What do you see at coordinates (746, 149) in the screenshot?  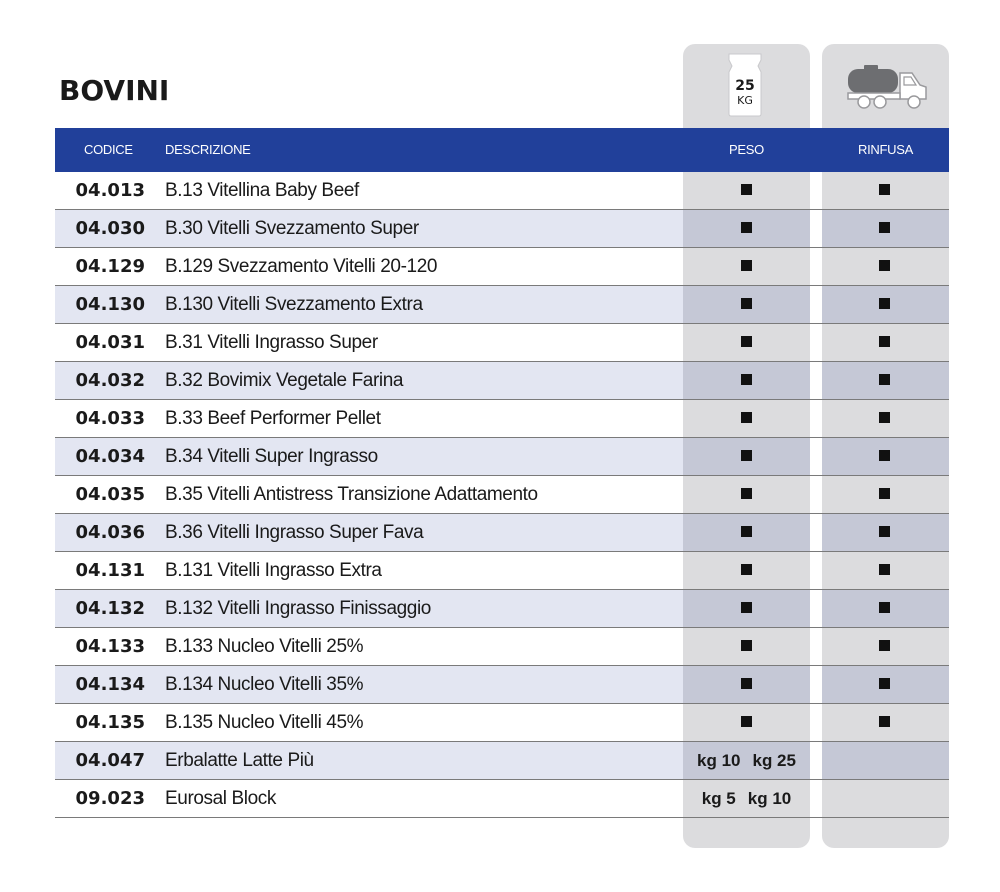 I see `header-weight: PESO` at bounding box center [746, 149].